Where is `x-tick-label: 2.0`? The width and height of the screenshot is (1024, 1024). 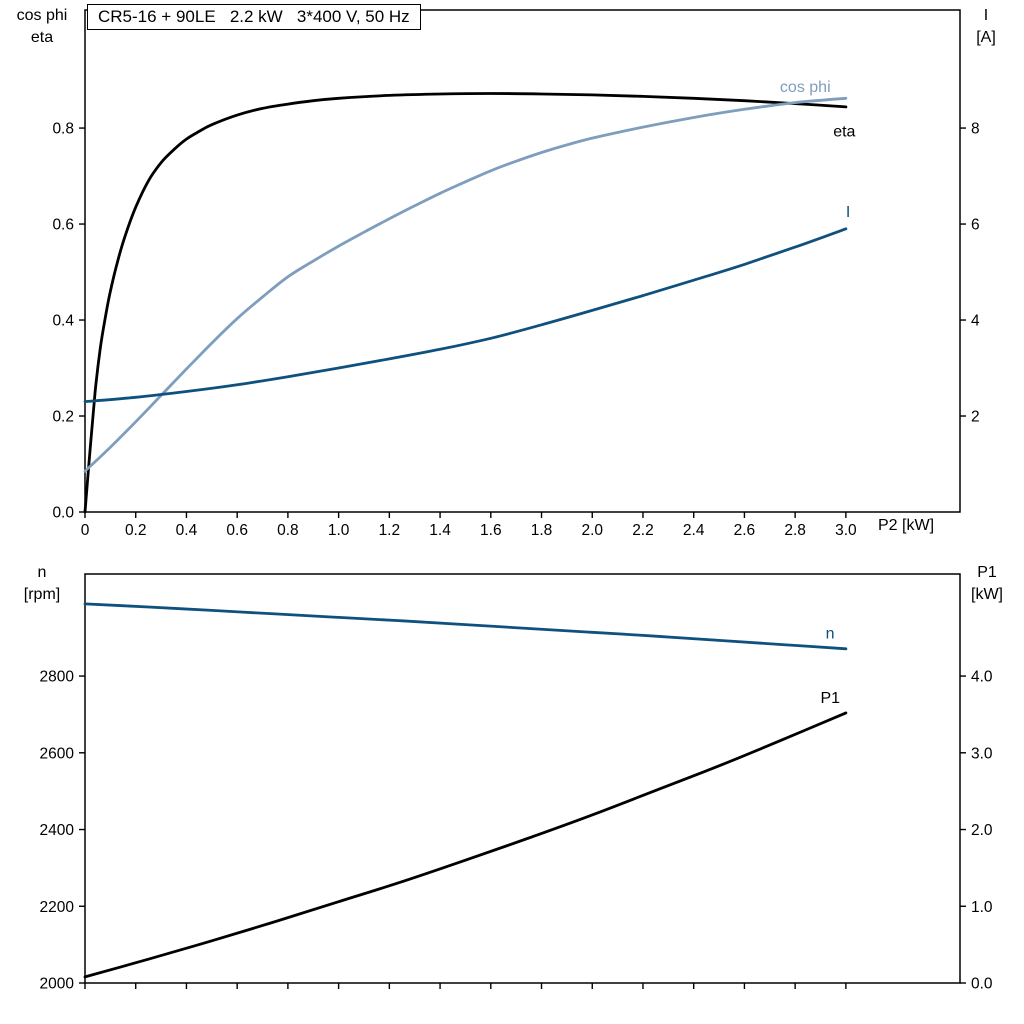
x-tick-label: 2.0 is located at coordinates (592, 530).